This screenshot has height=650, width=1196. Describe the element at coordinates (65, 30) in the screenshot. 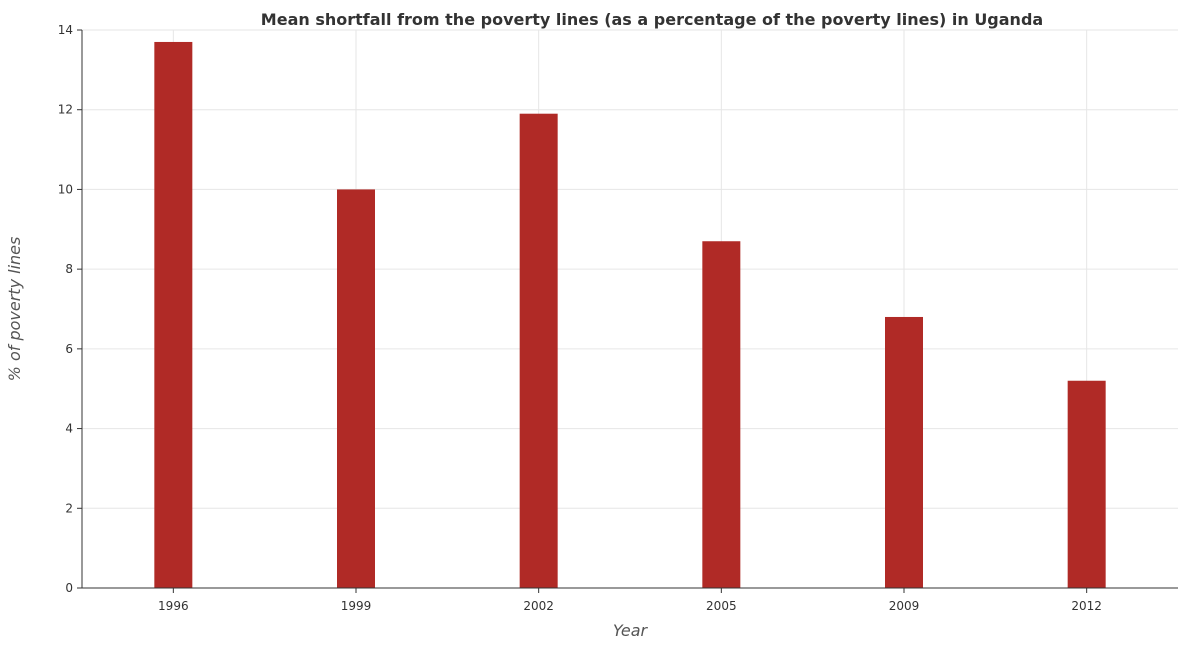

I see `y-tick-label: 14` at that location.